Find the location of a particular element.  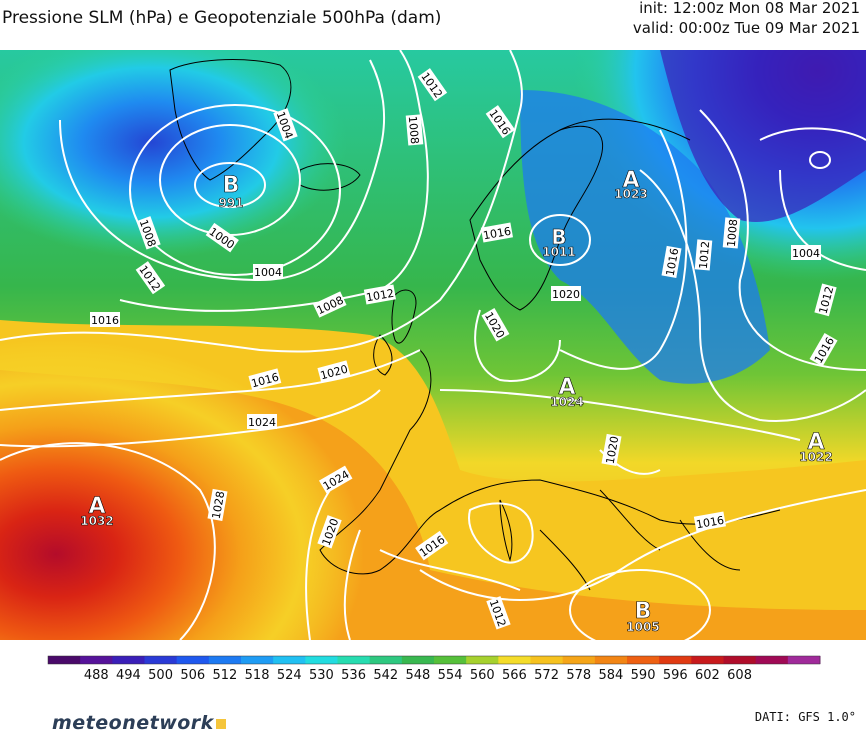

brand-logo: meteonetwork is located at coordinates (139, 723).